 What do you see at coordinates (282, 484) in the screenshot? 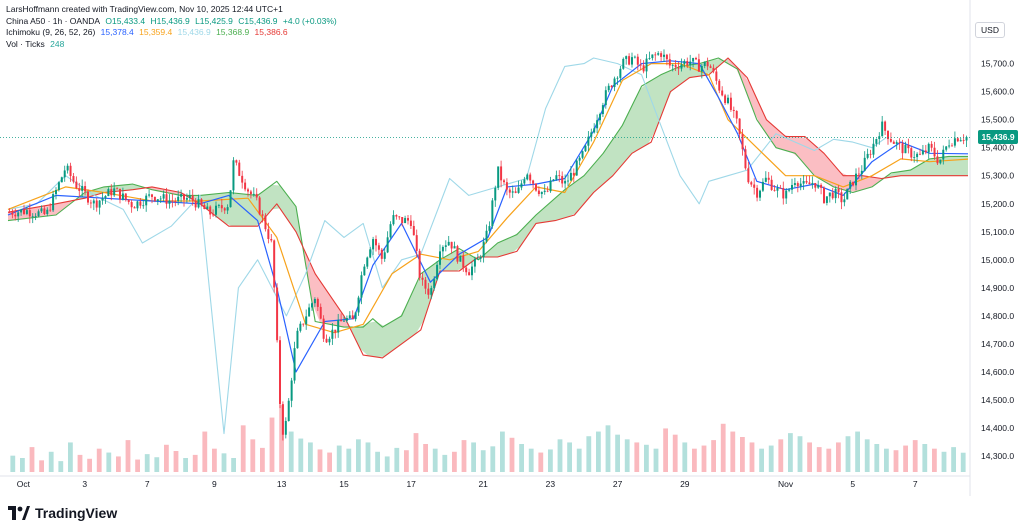
I see `x-tick-label: 13` at bounding box center [282, 484].